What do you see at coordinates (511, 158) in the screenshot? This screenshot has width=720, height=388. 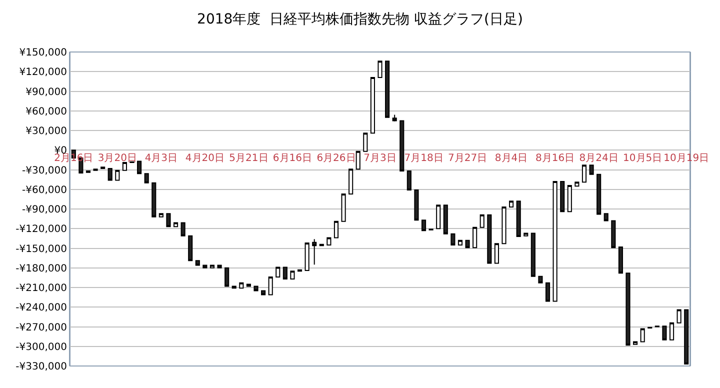 I see `x-tick-label: 8月4日` at bounding box center [511, 158].